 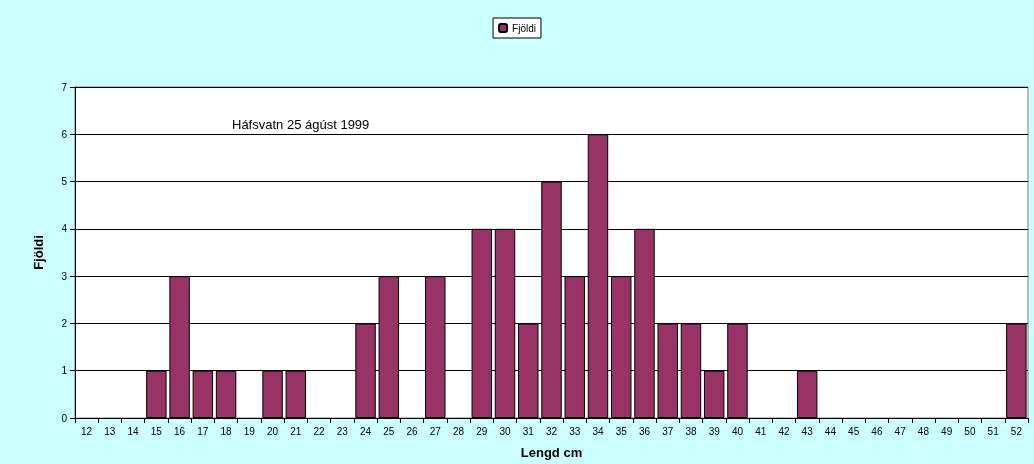 I want to click on y-tick-label: 7, so click(x=64, y=87).